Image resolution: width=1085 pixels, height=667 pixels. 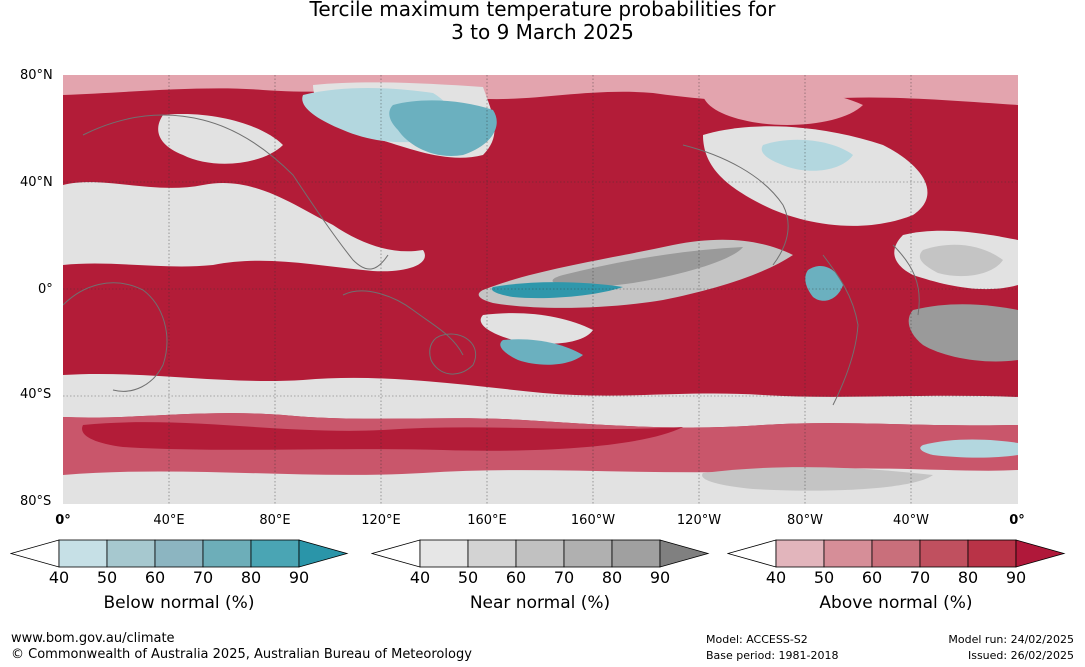 What do you see at coordinates (36, 394) in the screenshot?
I see `lat-label-40s: 40°S` at bounding box center [36, 394].